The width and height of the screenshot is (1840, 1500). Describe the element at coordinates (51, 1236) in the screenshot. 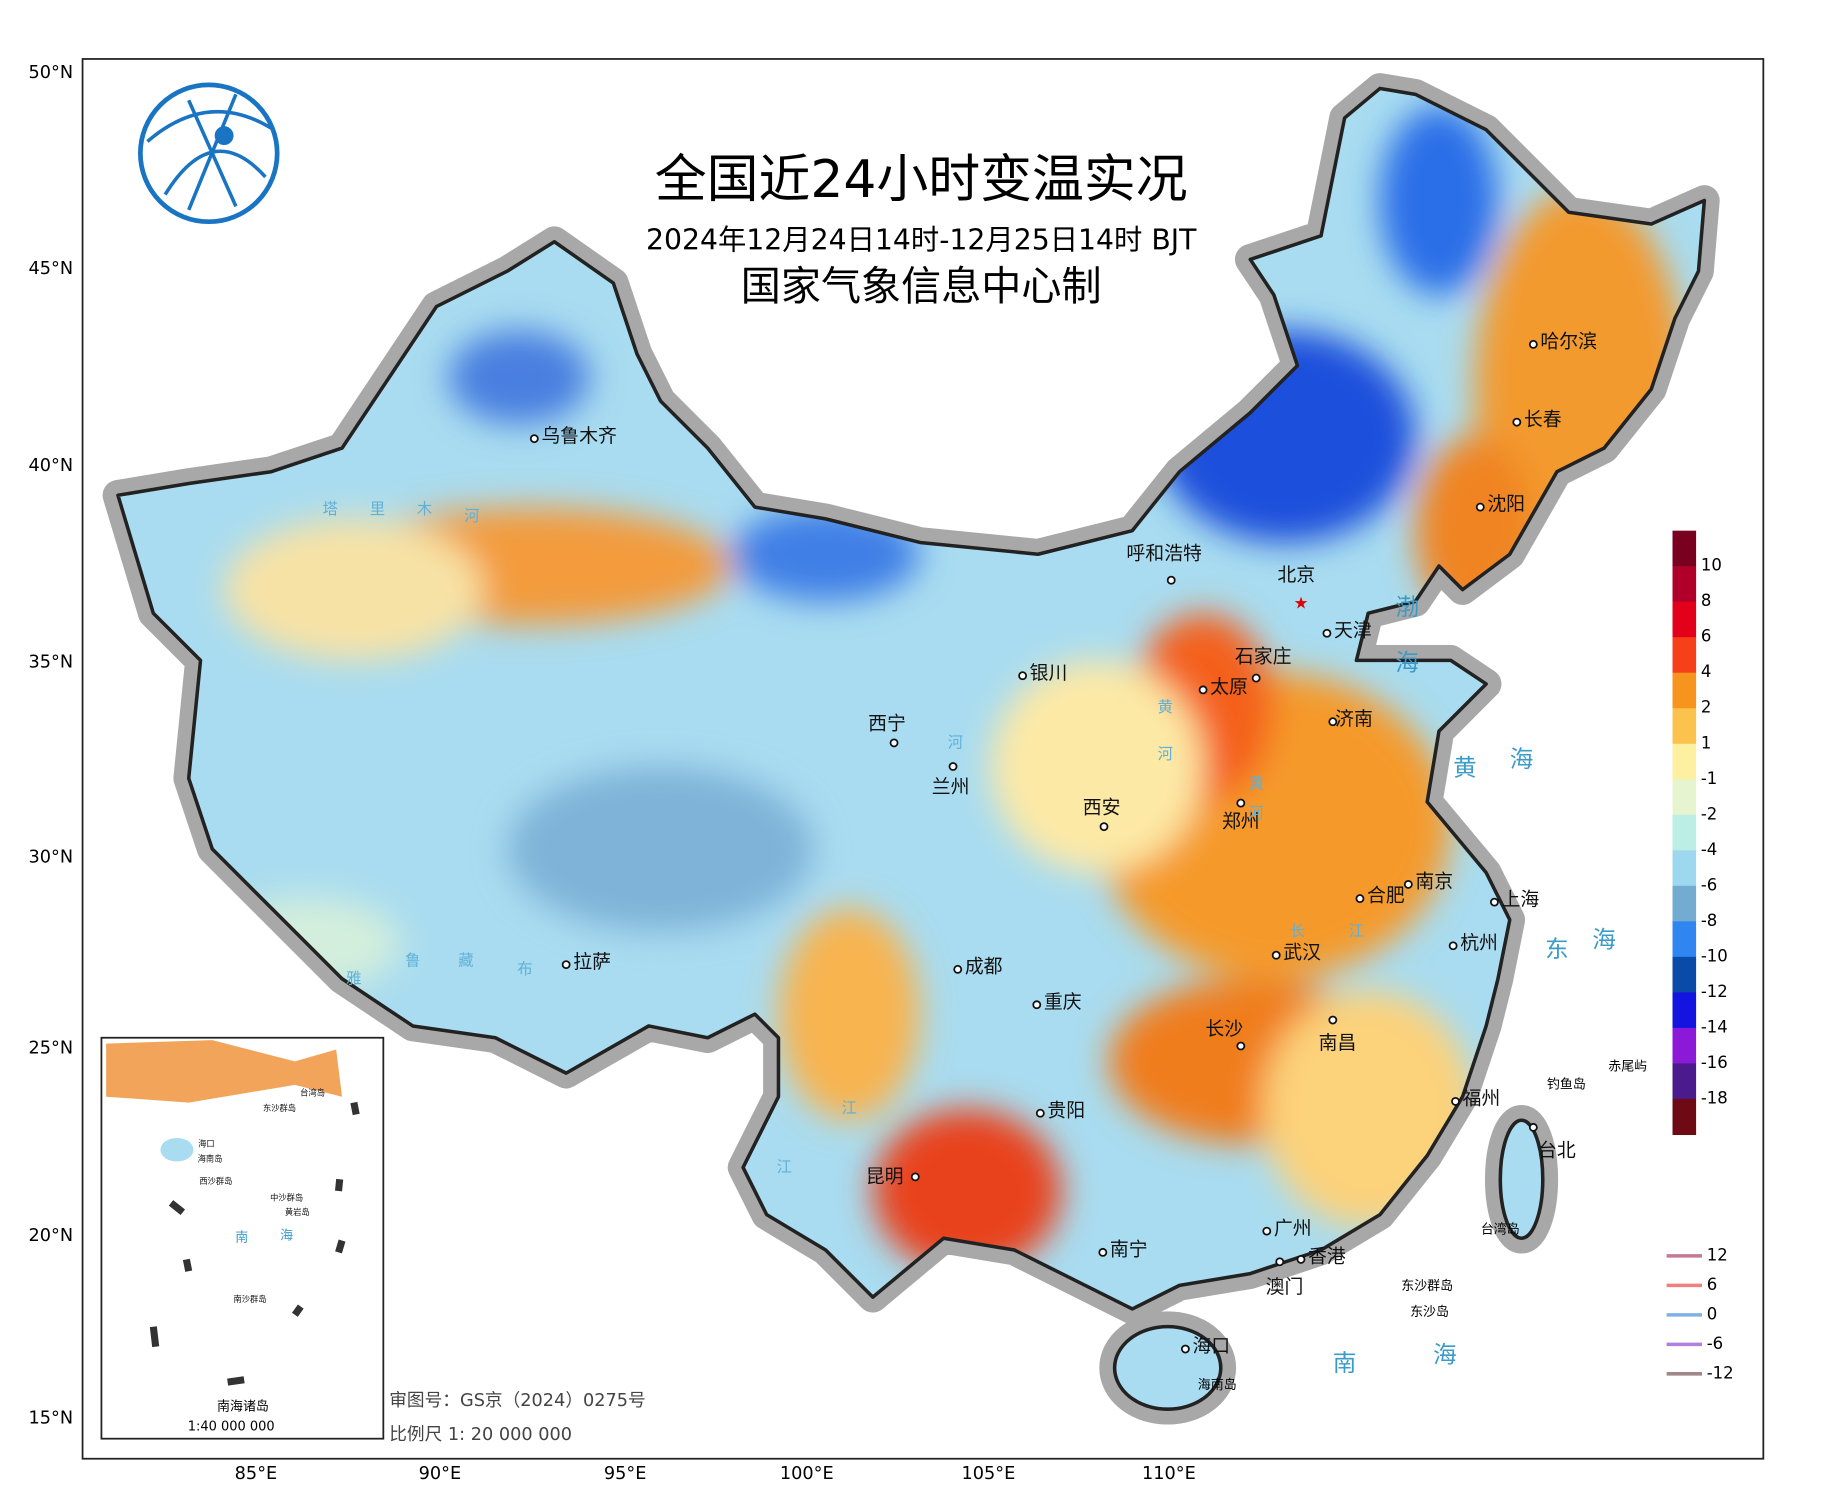

I see `lat-label: 20°N` at that location.